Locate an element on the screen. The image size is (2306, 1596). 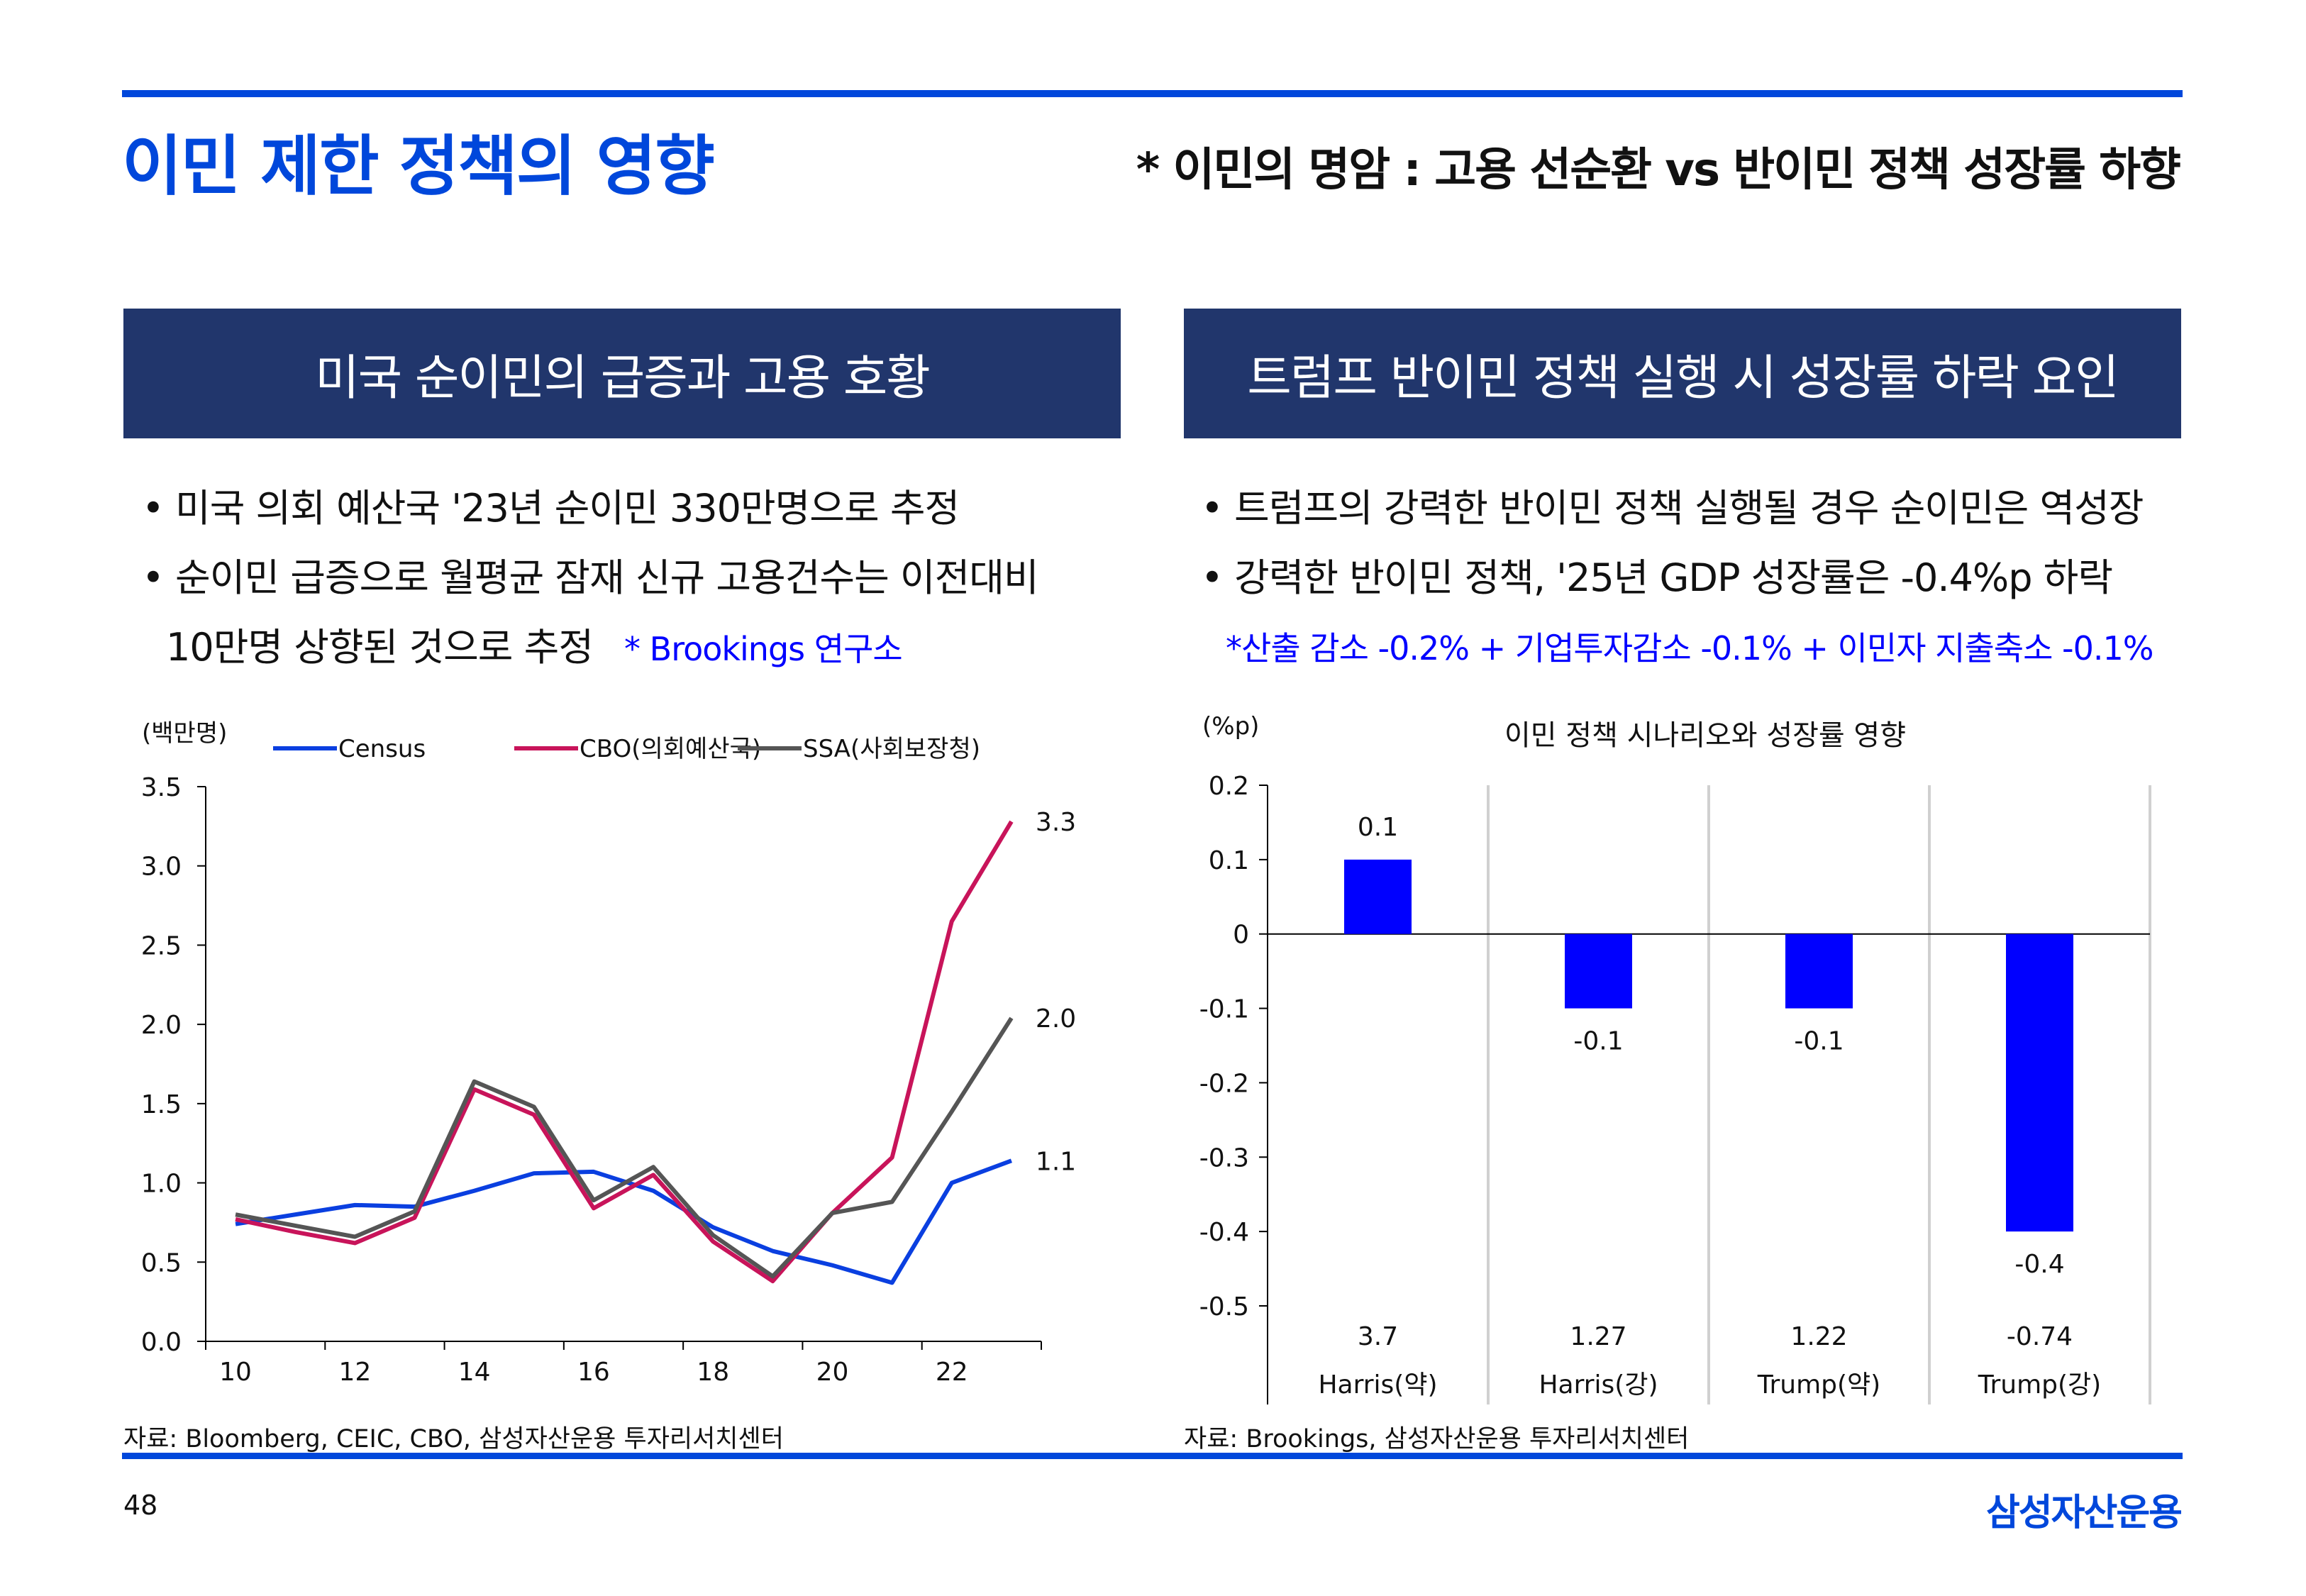
legend-label: Census is located at coordinates (382, 749).